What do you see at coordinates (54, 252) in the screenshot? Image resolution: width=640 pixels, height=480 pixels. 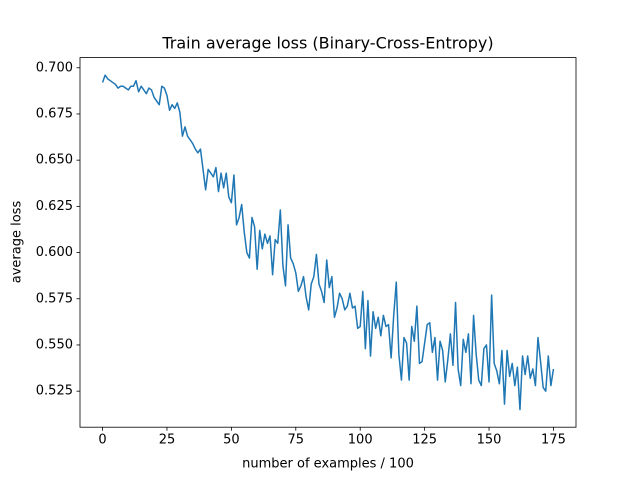 I see `y-tick-label: 0.600` at bounding box center [54, 252].